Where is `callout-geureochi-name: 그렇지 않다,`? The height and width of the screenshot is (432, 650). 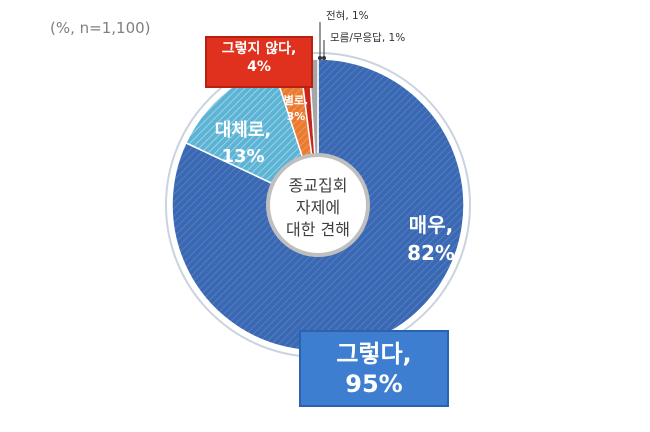
callout-geureochi-name: 그렇지 않다, is located at coordinates (259, 49).